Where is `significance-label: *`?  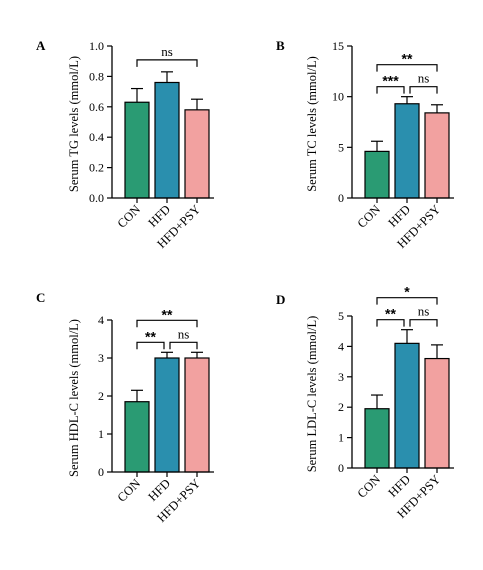 significance-label: * is located at coordinates (407, 292).